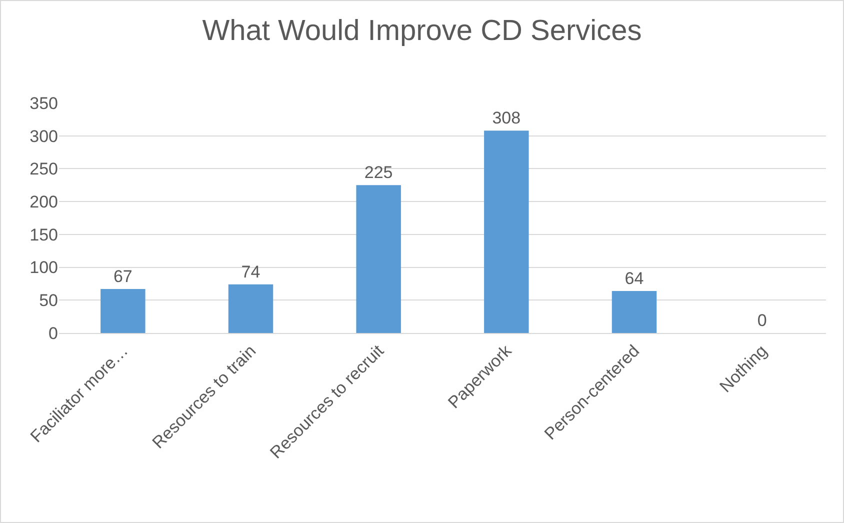 This screenshot has height=523, width=844. Describe the element at coordinates (634, 278) in the screenshot. I see `data-label: 64` at that location.